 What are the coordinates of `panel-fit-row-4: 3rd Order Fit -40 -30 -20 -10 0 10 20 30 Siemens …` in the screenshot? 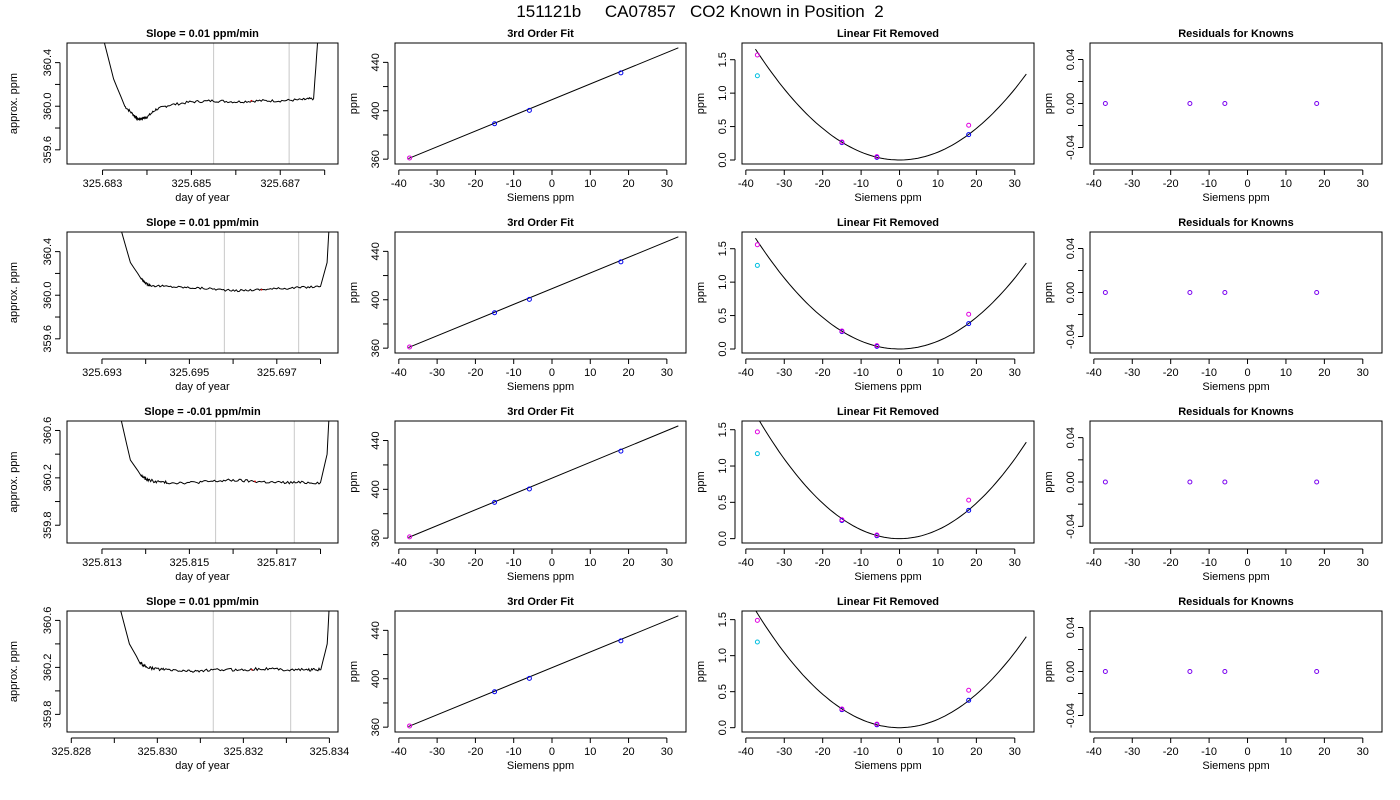 It's located at (517, 684).